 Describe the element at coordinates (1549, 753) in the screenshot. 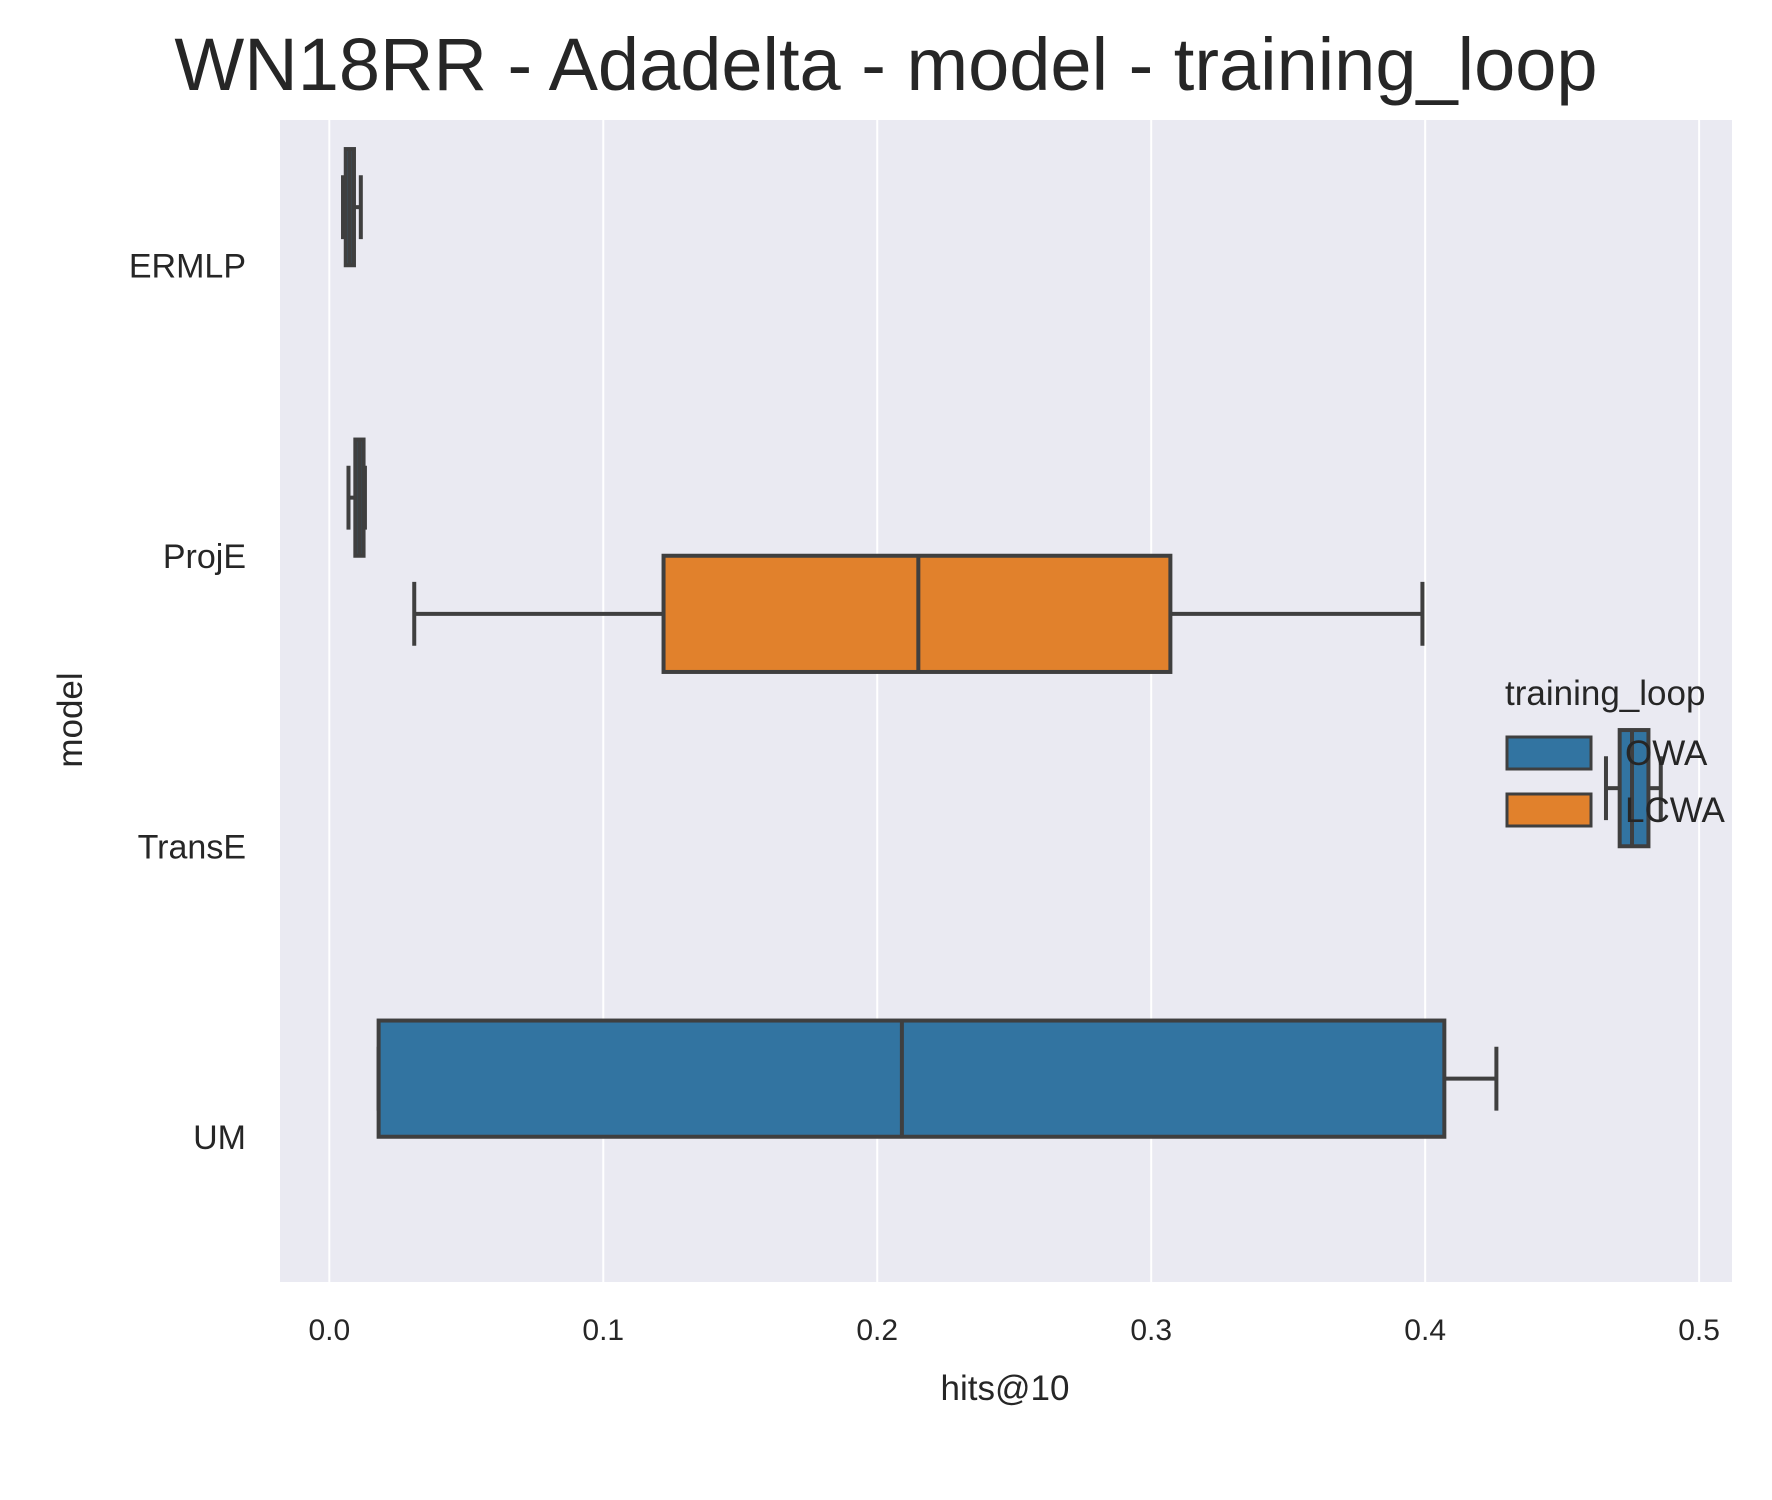

I see `legend-swatch-owa` at that location.